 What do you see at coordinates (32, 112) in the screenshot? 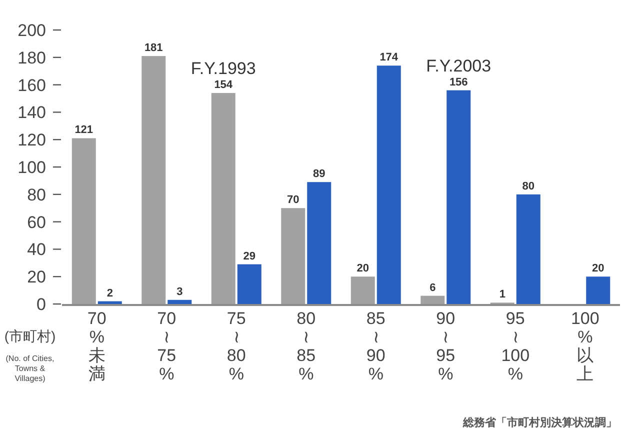
I see `y-tick-label: 140` at bounding box center [32, 112].